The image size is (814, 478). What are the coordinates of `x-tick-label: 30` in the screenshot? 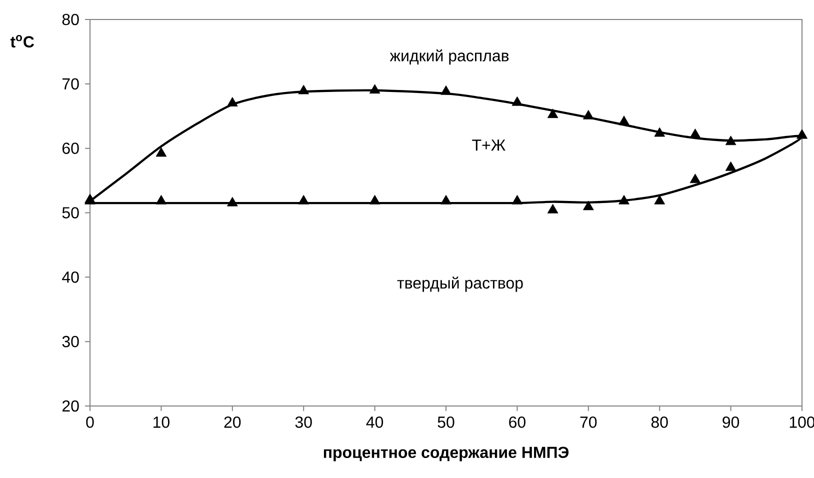 It's located at (303, 422).